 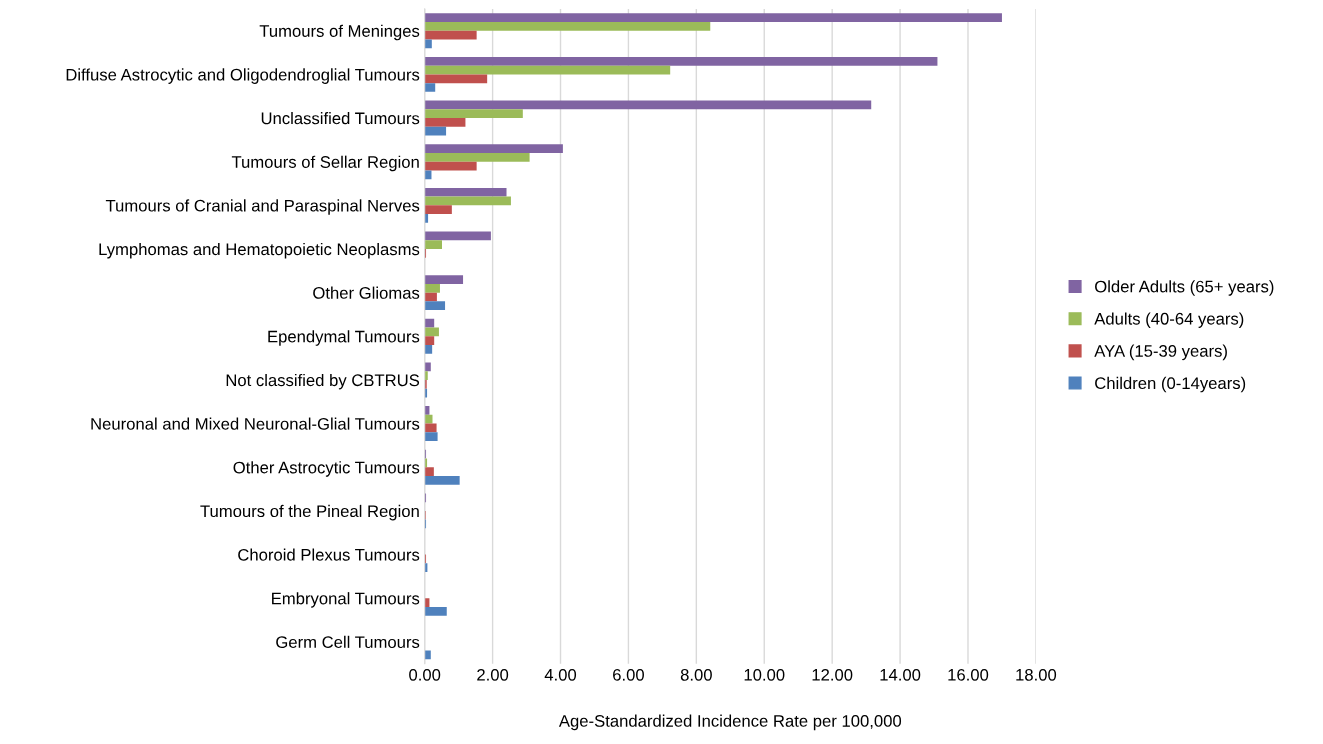 I want to click on legend-label: Children (0-14years), so click(x=1170, y=384).